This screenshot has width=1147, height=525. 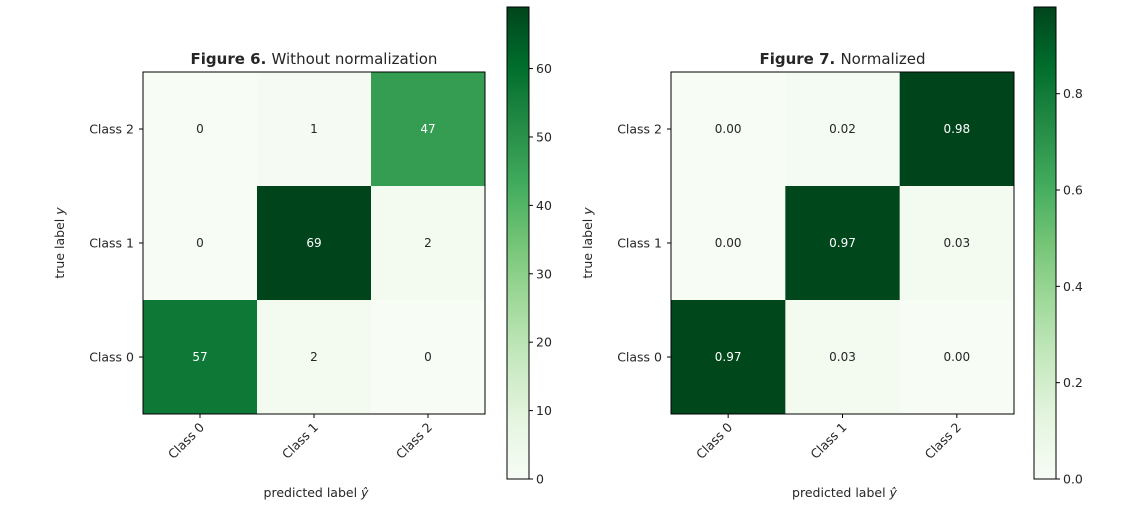 What do you see at coordinates (314, 59) in the screenshot?
I see `chart-title: Figure 6. Without normalization` at bounding box center [314, 59].